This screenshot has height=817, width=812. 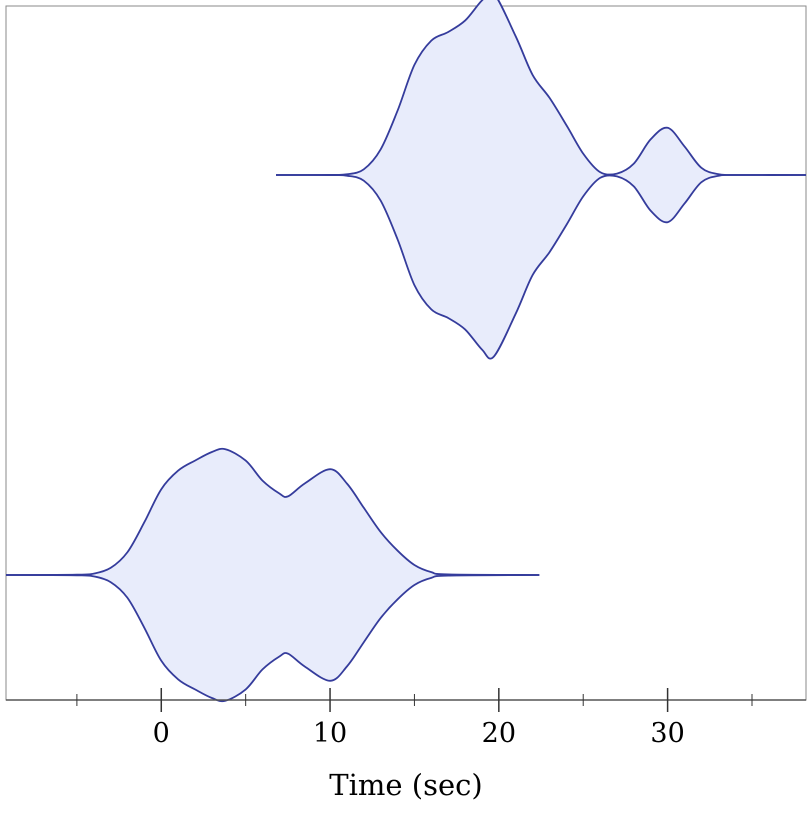 I want to click on x-tick-label: 0, so click(x=161, y=733).